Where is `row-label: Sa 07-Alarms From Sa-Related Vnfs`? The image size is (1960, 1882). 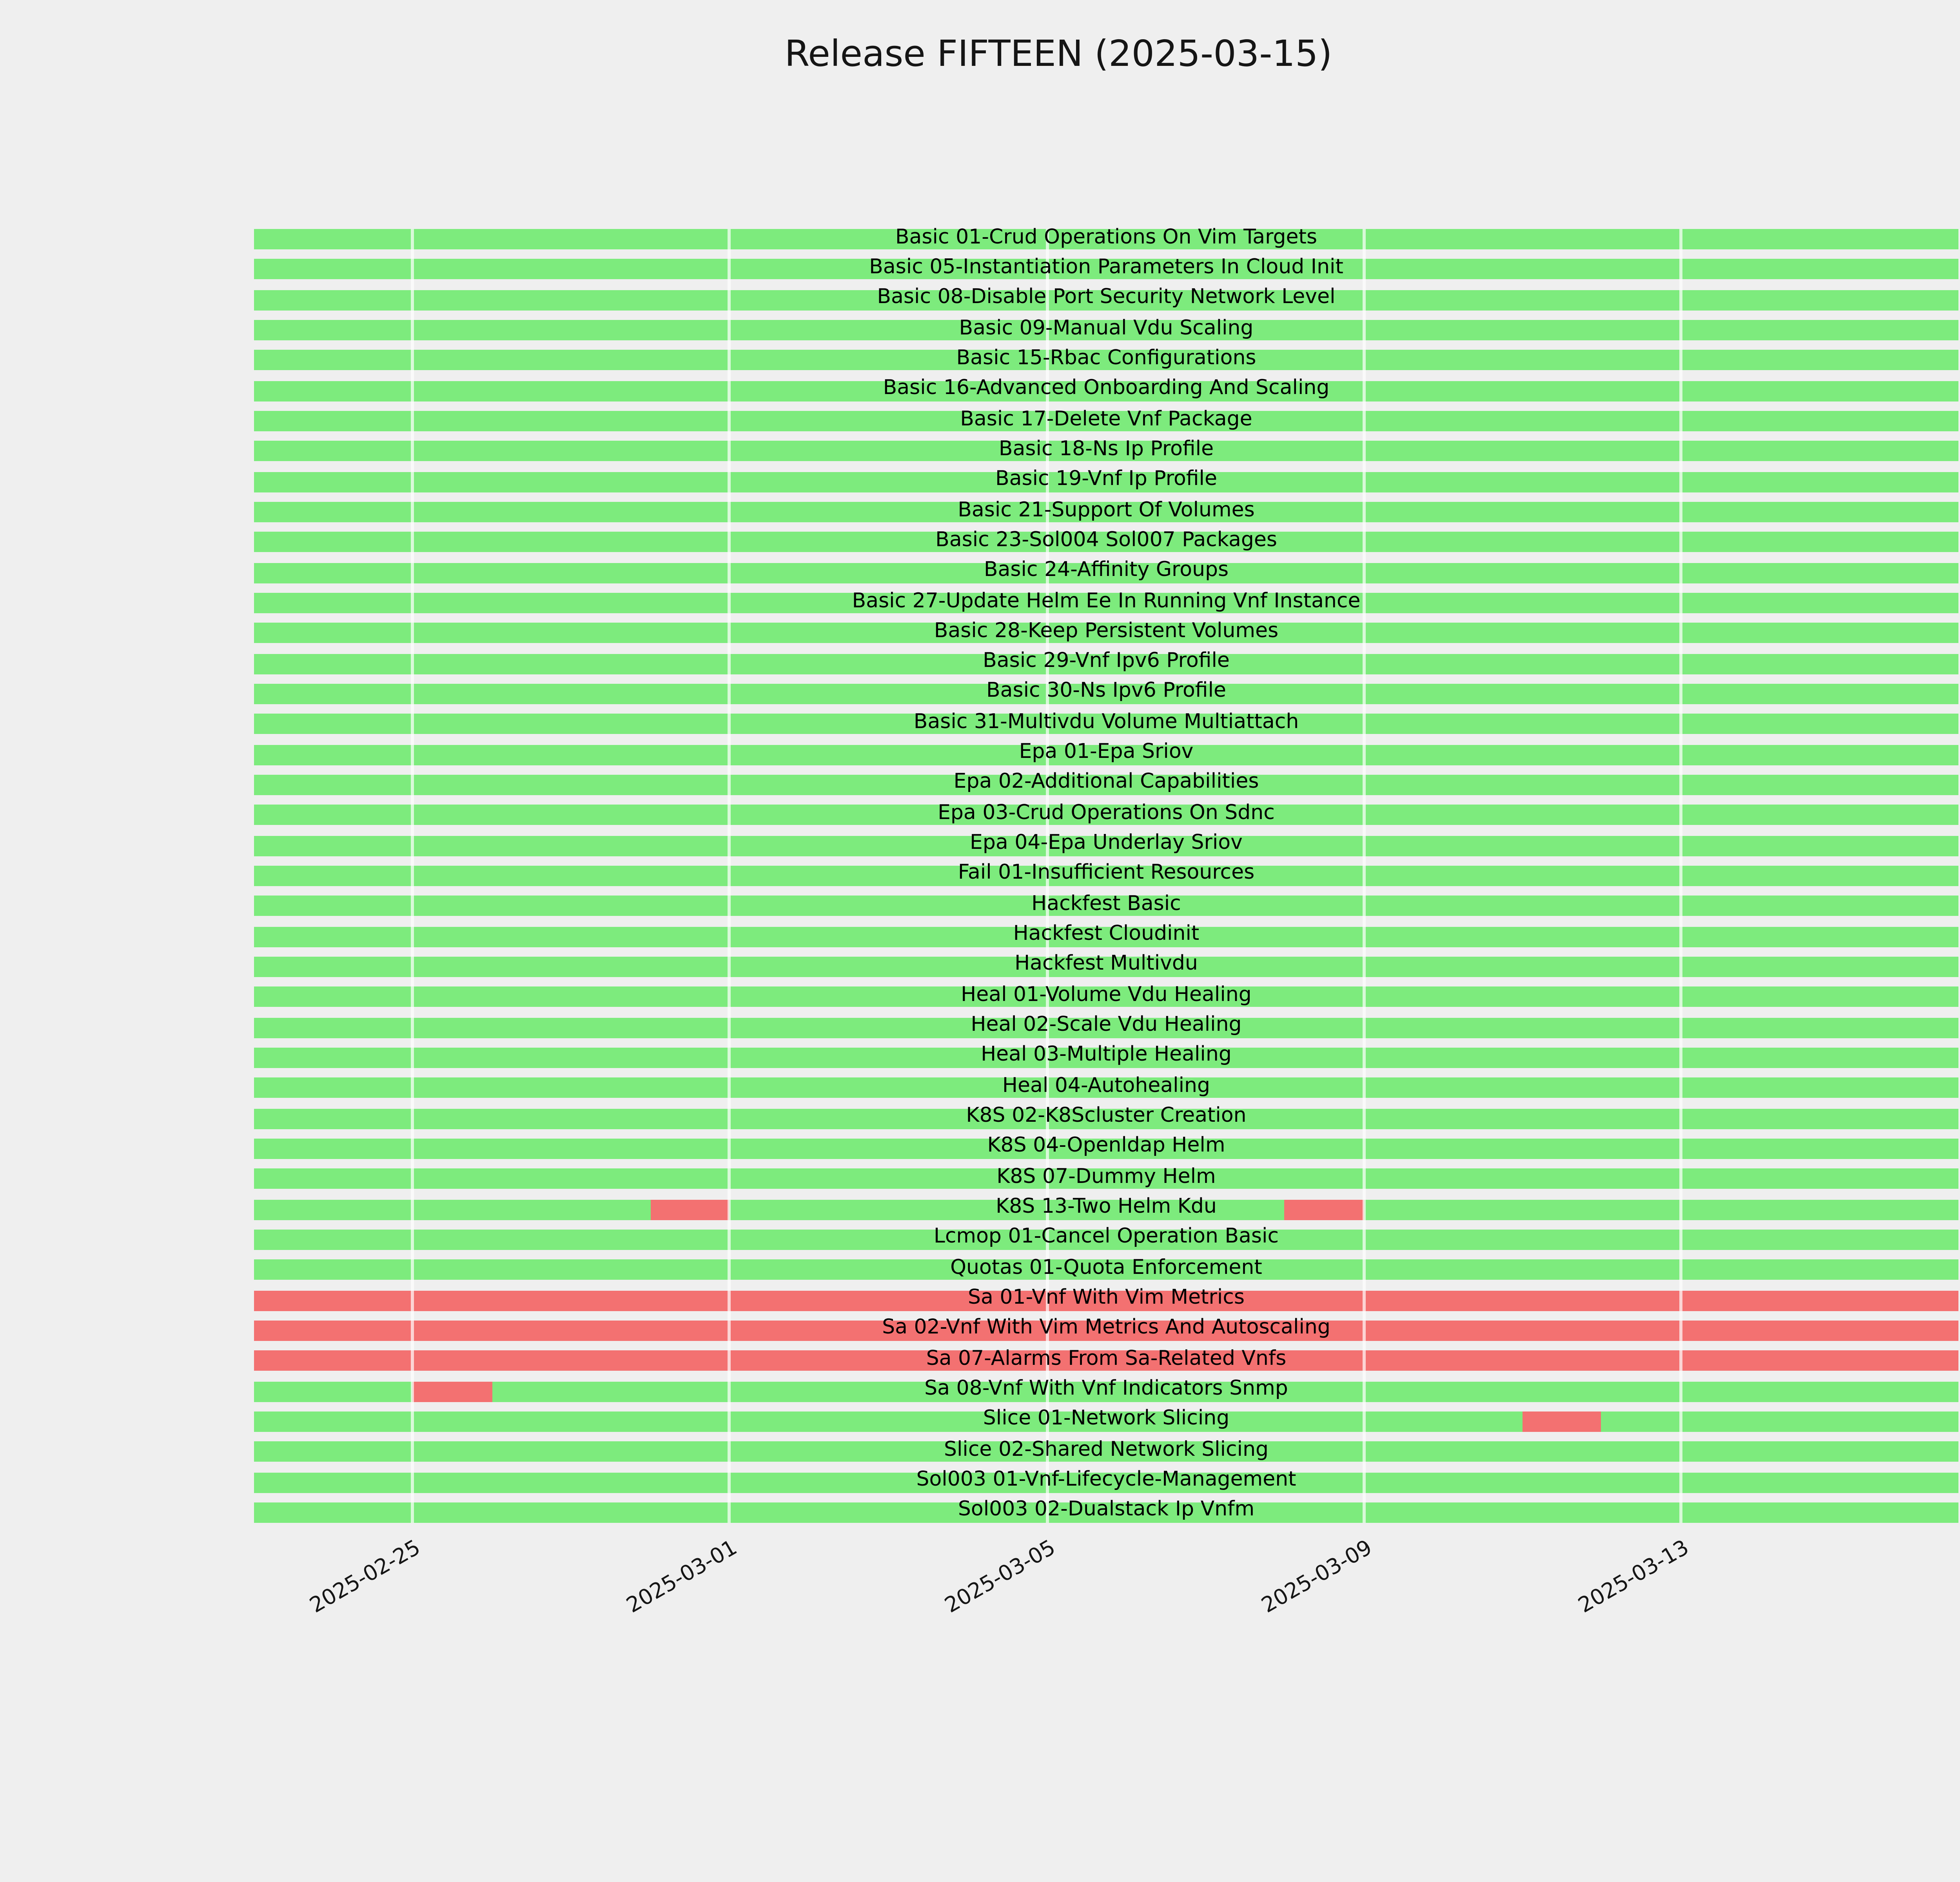 row-label: Sa 07-Alarms From Sa-Related Vnfs is located at coordinates (1106, 1359).